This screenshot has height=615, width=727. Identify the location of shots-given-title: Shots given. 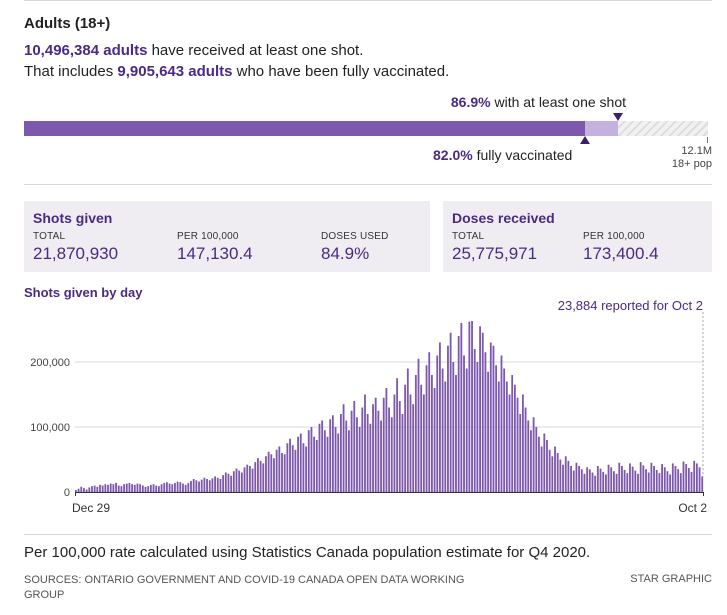
(73, 218).